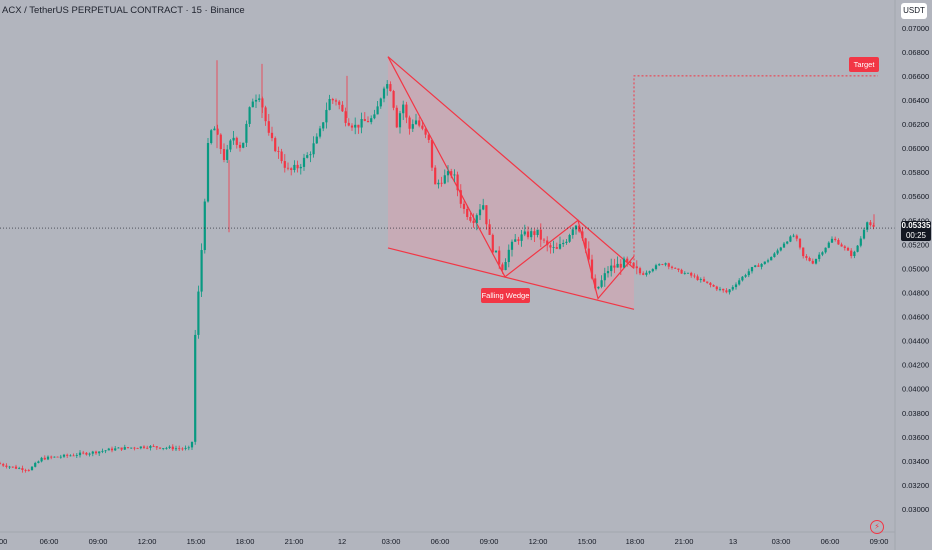 Image resolution: width=932 pixels, height=550 pixels. Describe the element at coordinates (915, 437) in the screenshot. I see `y-tick-label: 0.03600` at that location.